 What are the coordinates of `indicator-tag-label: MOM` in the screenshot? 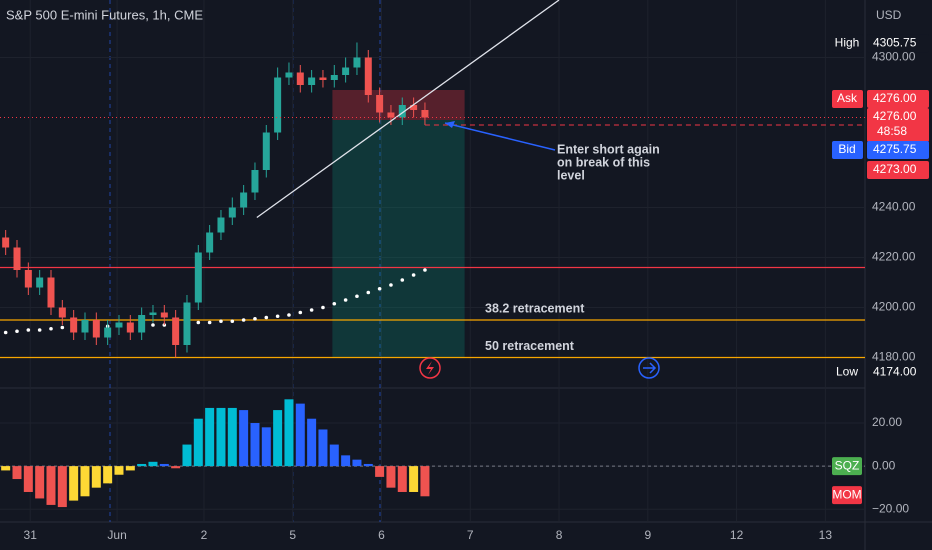 It's located at (846, 494).